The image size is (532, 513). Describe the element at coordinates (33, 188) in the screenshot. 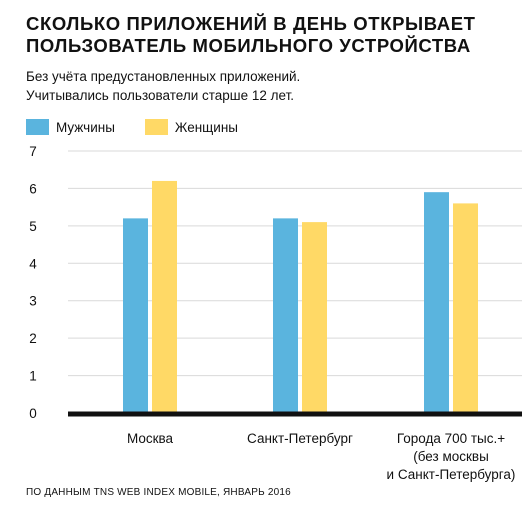

I see `y-tick-label: 6` at that location.